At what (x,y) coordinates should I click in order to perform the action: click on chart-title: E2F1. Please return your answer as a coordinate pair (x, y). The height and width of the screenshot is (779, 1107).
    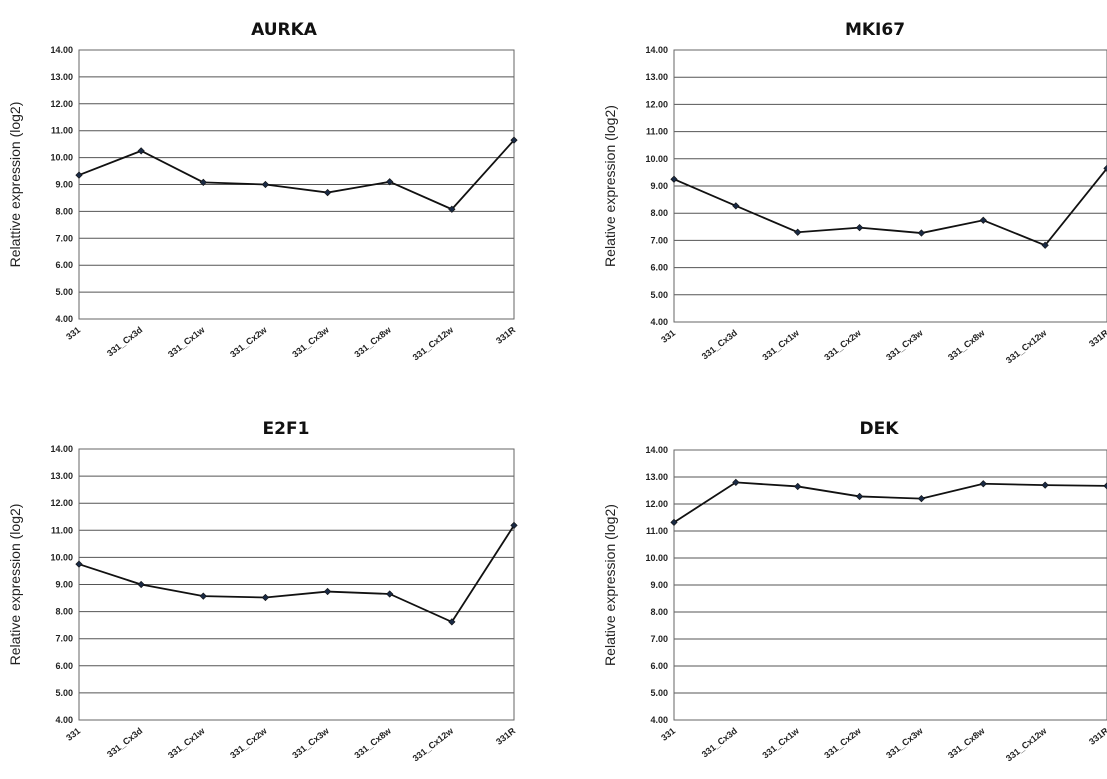
    Looking at the image, I should click on (286, 429).